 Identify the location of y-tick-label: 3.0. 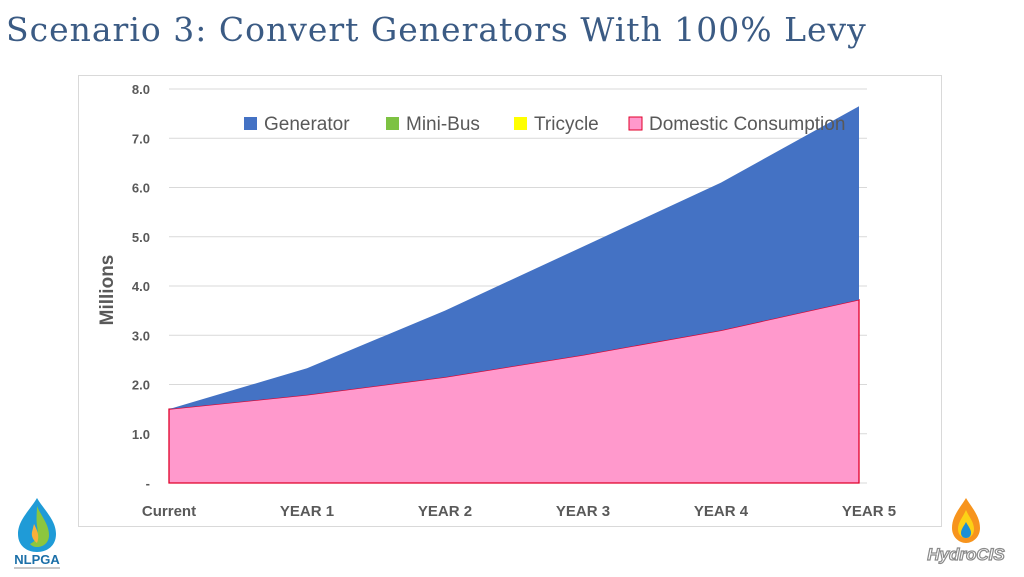
(141, 335).